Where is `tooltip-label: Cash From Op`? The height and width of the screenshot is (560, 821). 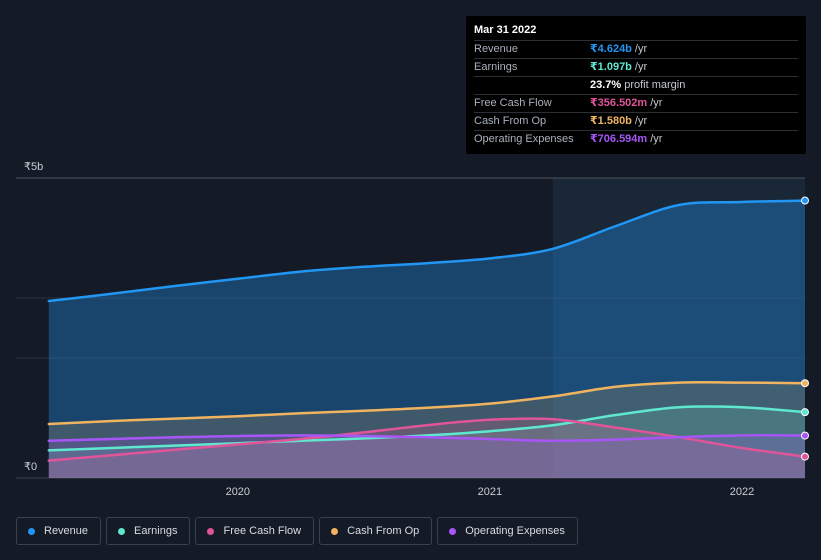
tooltip-label: Cash From Op is located at coordinates (510, 121).